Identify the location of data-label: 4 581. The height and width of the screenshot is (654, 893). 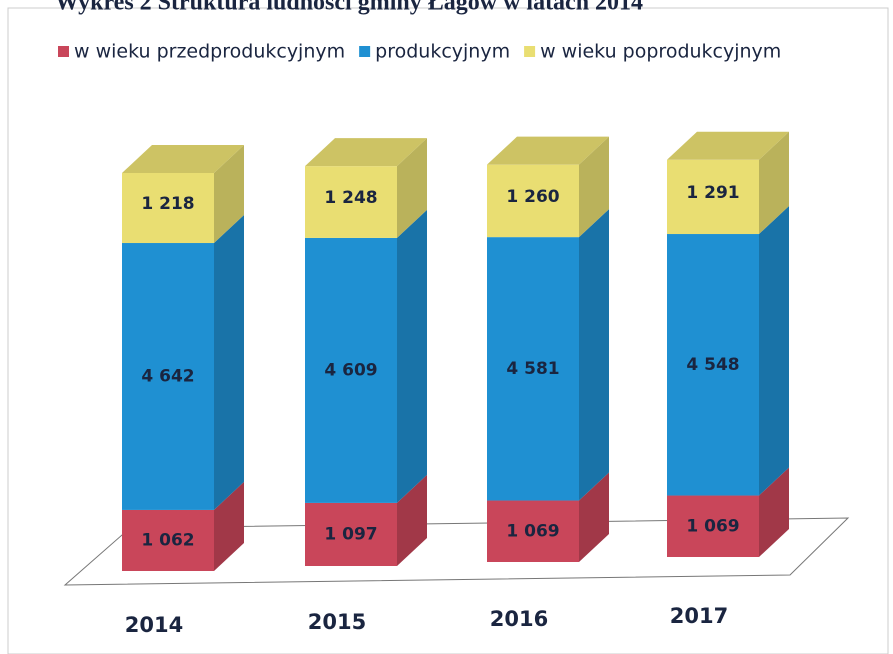
(532, 369).